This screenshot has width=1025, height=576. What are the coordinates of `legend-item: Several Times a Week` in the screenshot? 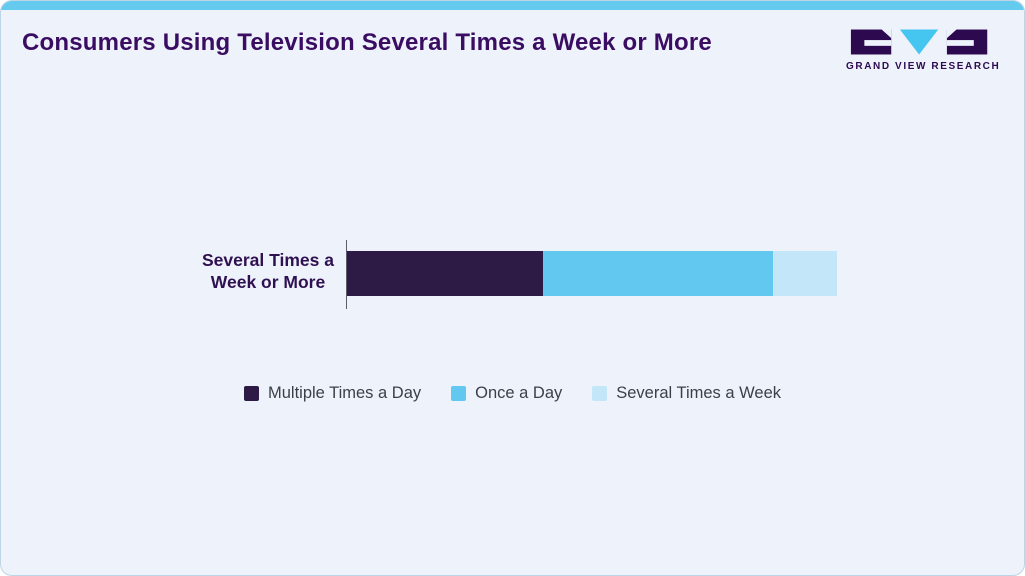 It's located at (686, 393).